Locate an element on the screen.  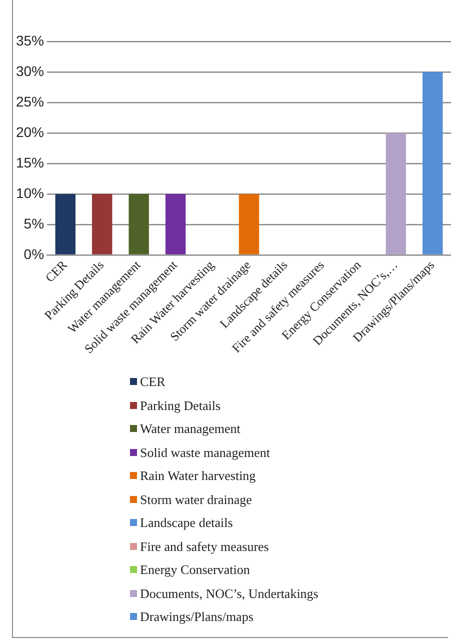
legend-label: Energy Conservation is located at coordinates (195, 570).